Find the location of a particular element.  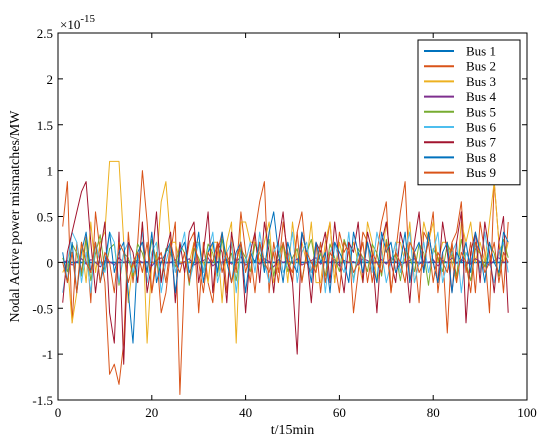

x-tick-label: 40 is located at coordinates (245, 412).